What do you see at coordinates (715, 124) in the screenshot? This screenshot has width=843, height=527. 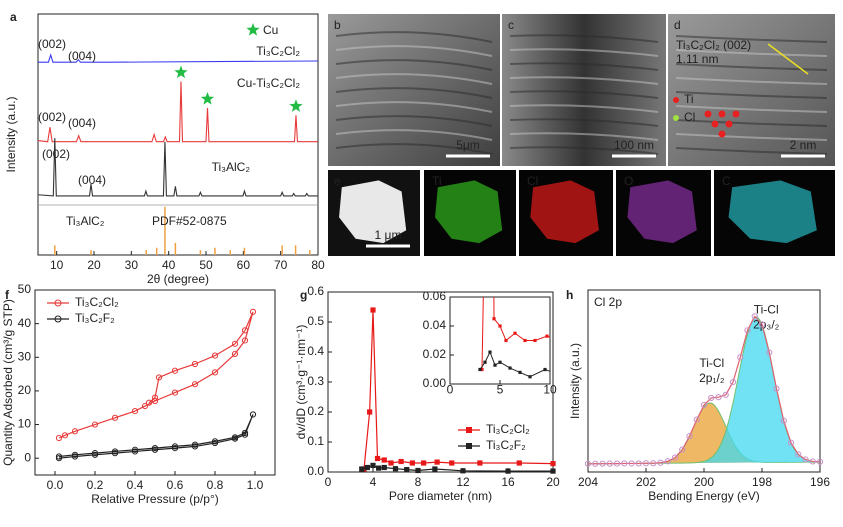 I see `atom` at bounding box center [715, 124].